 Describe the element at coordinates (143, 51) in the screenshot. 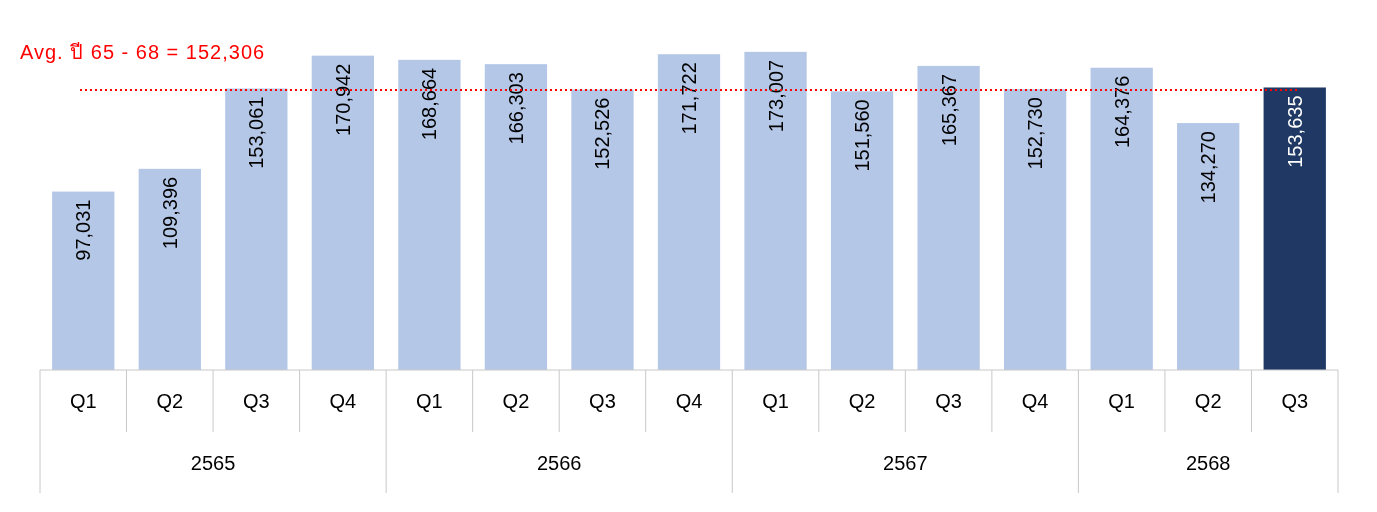

I see `ref-line-label: Avg. ปี 65 - 68 = 152,306` at that location.